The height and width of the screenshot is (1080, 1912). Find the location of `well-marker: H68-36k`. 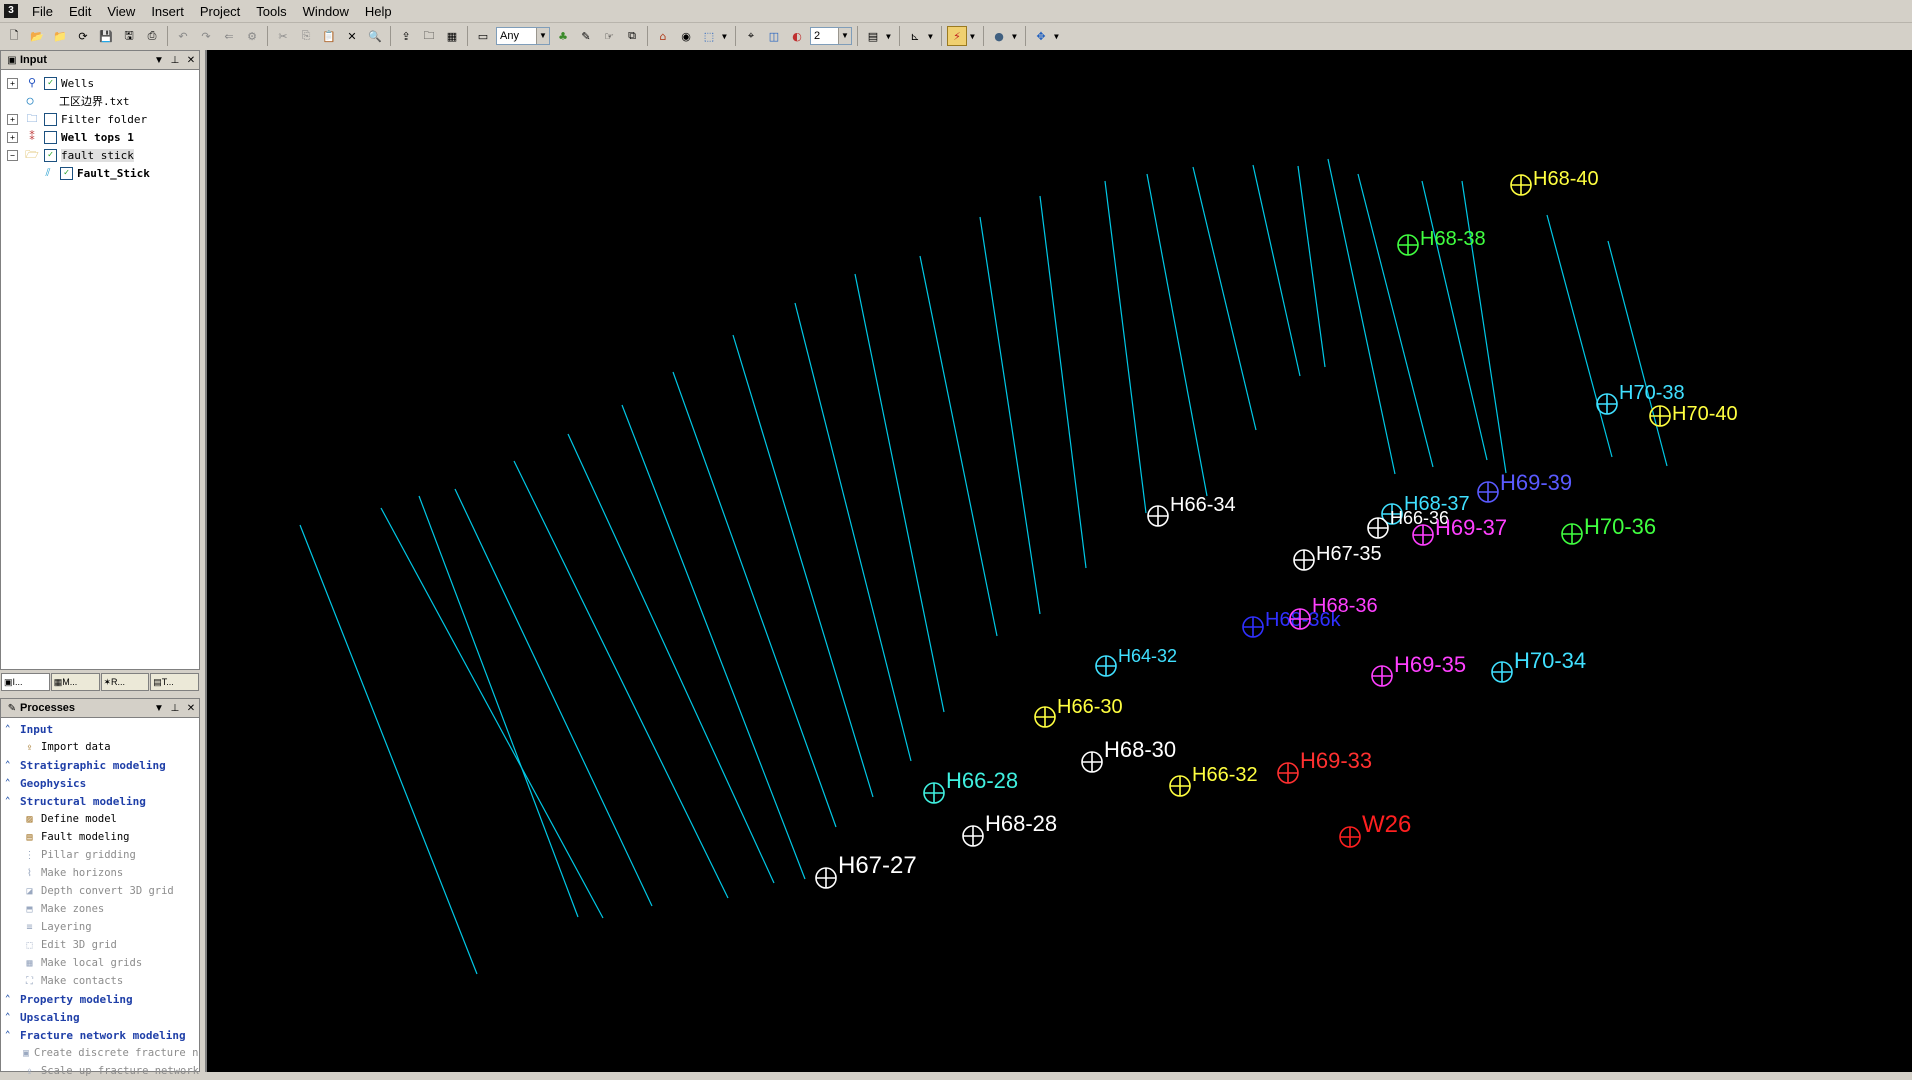

well-marker: H68-36k is located at coordinates (1292, 623).